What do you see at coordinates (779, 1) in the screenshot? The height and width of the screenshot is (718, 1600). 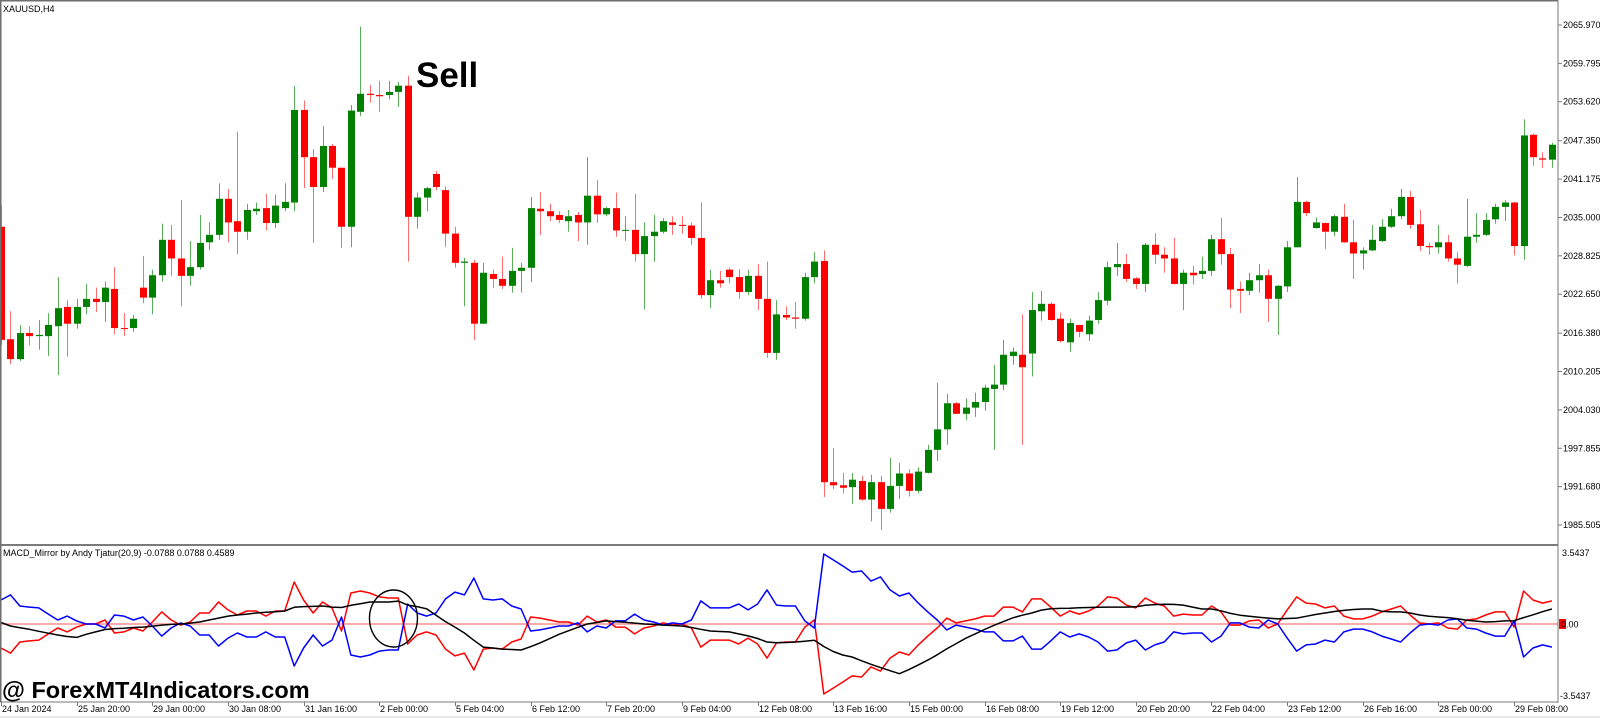 I see `top-frame-border` at bounding box center [779, 1].